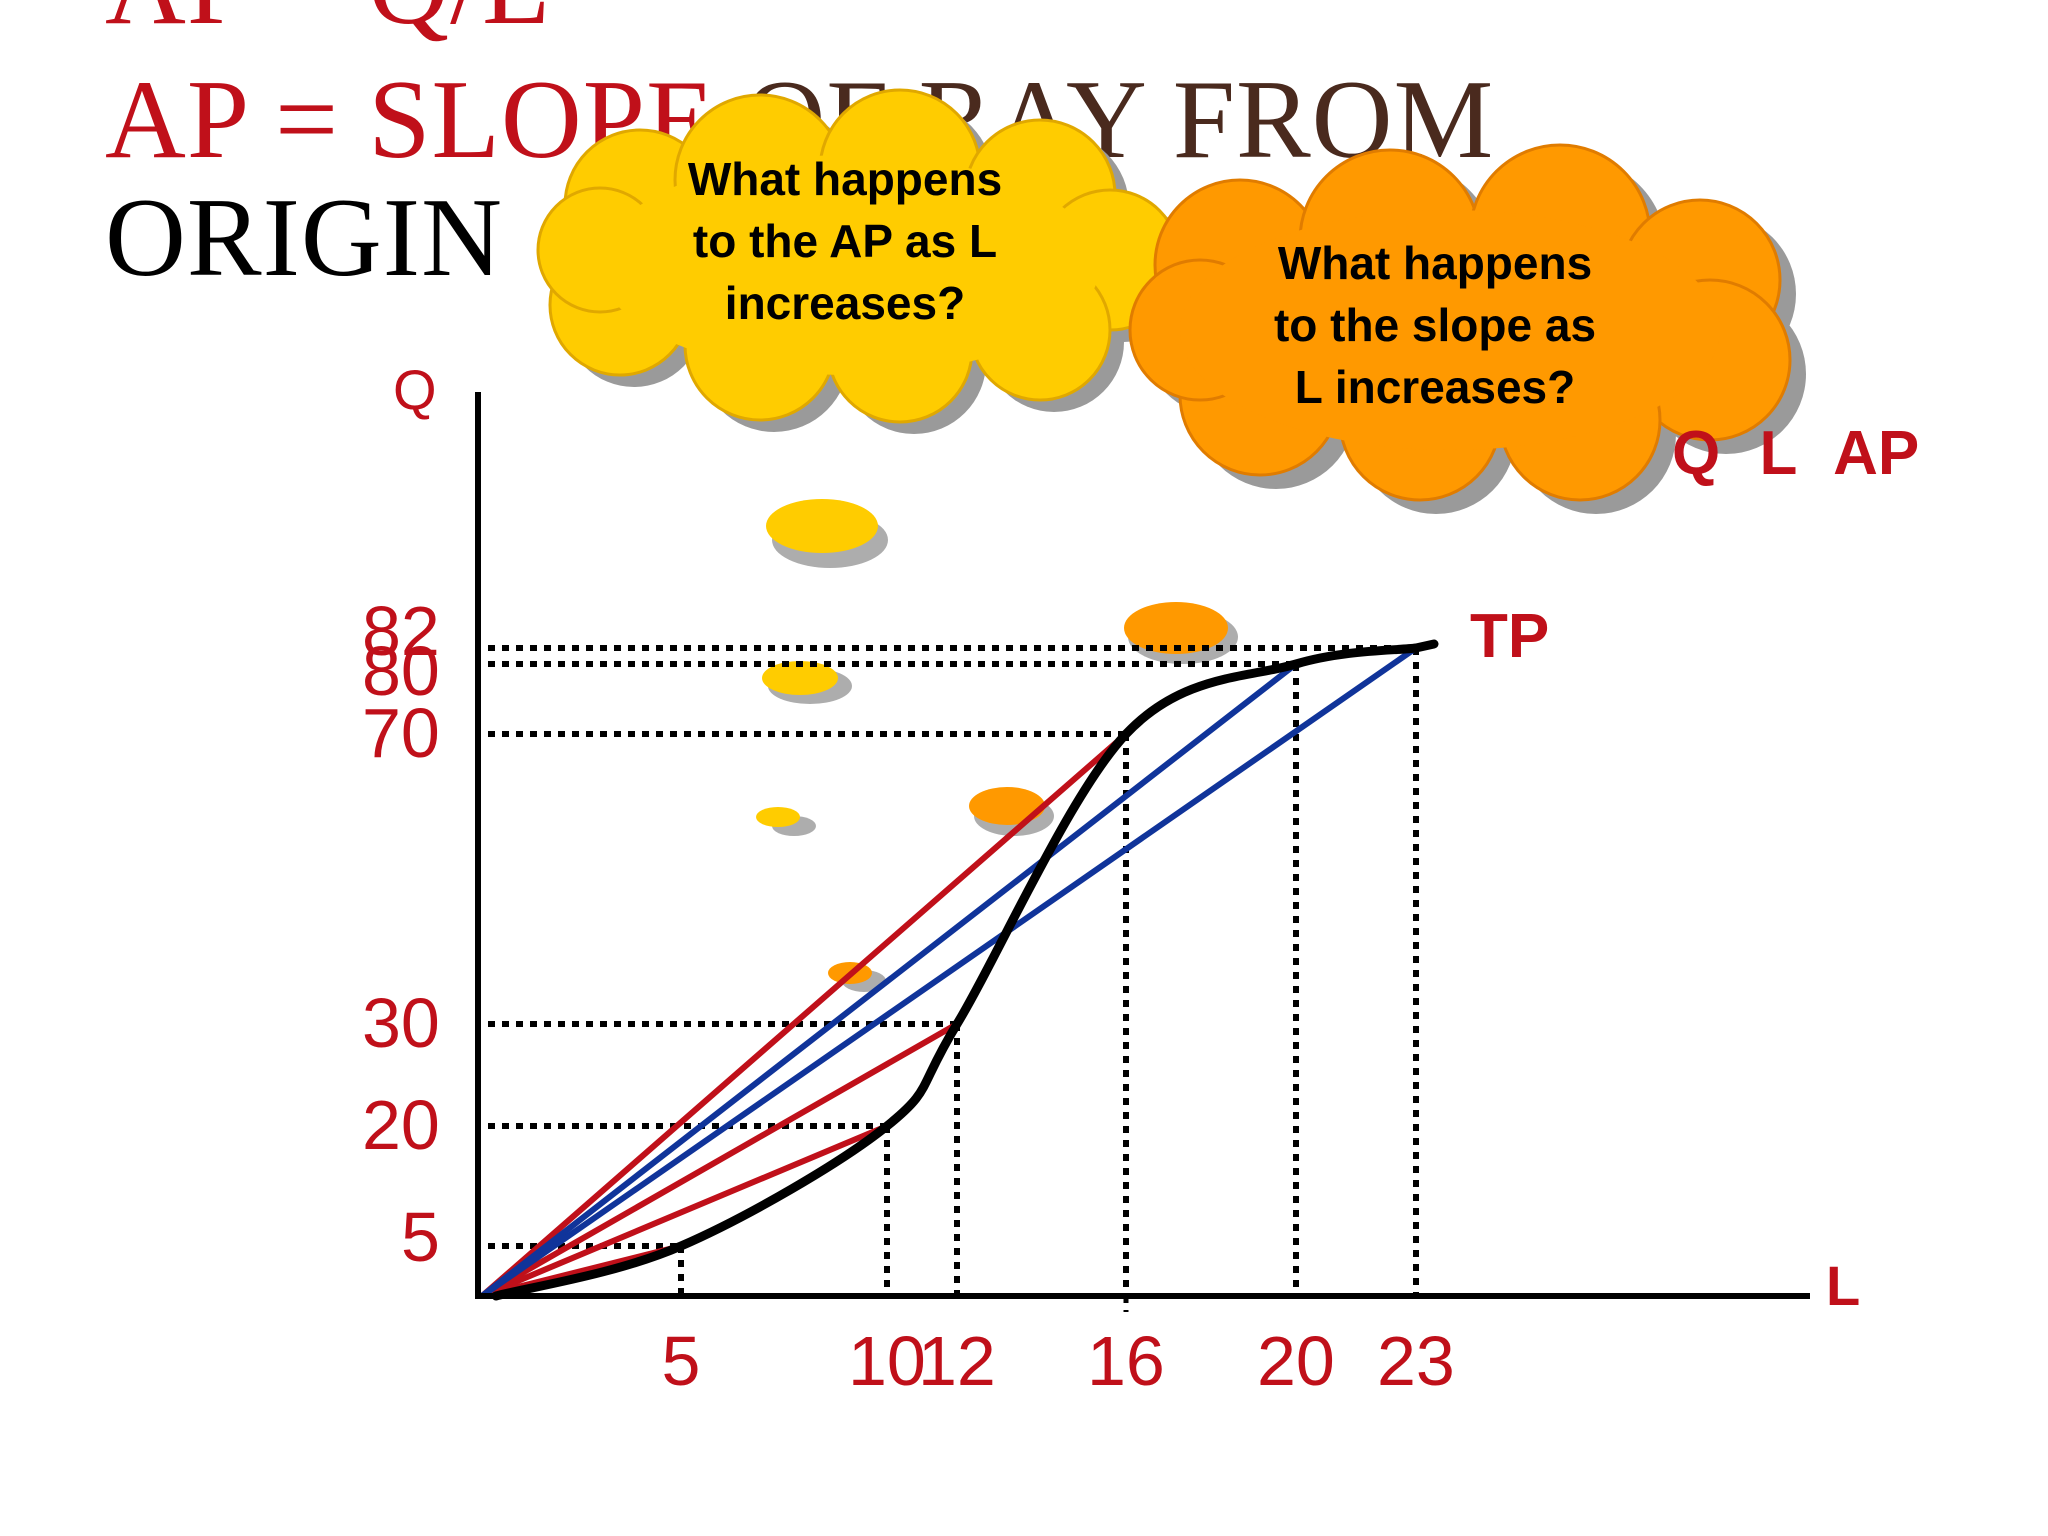  Describe the element at coordinates (415, 389) in the screenshot. I see `y-axis-label: Q` at that location.